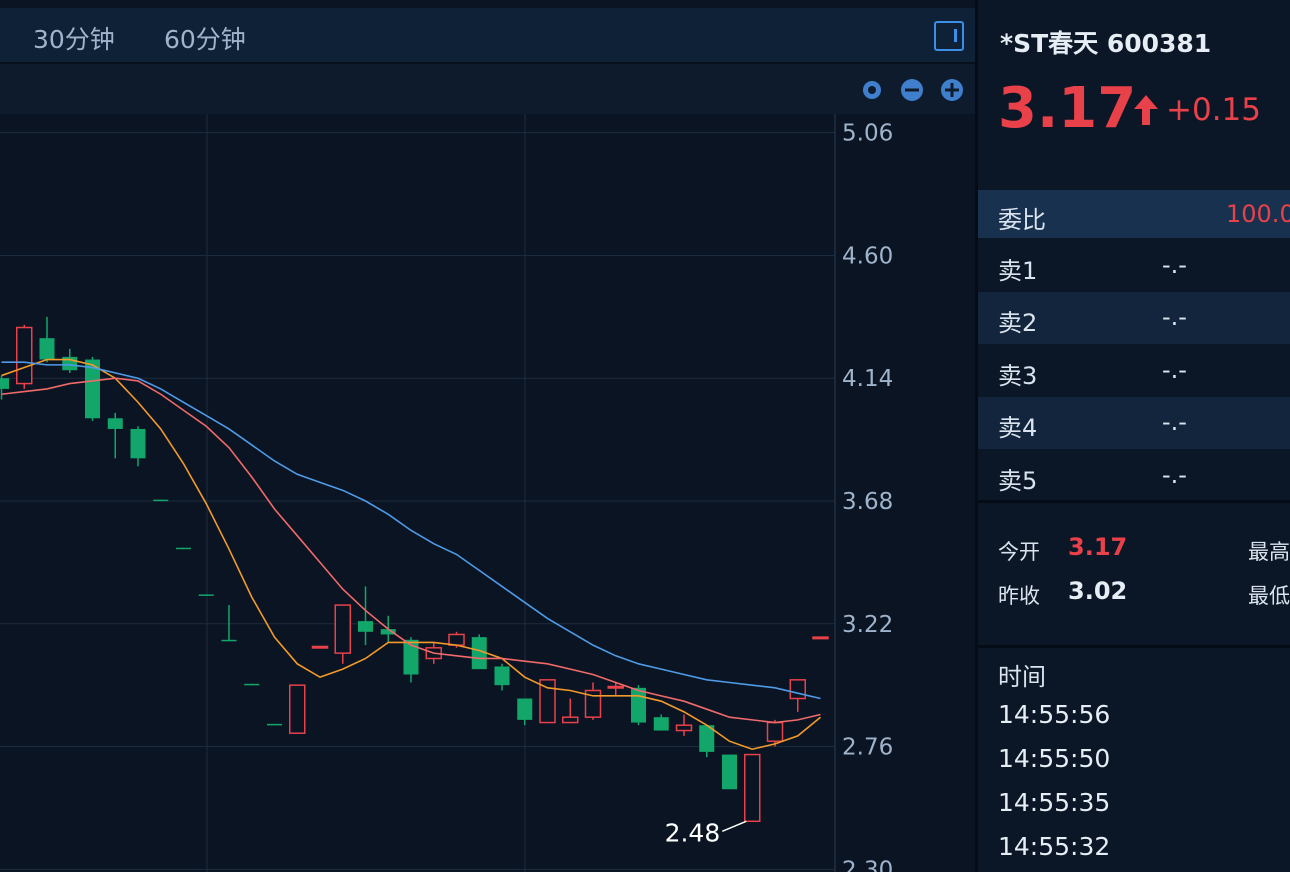 The image size is (1290, 872). I want to click on settings-hole, so click(872, 90).